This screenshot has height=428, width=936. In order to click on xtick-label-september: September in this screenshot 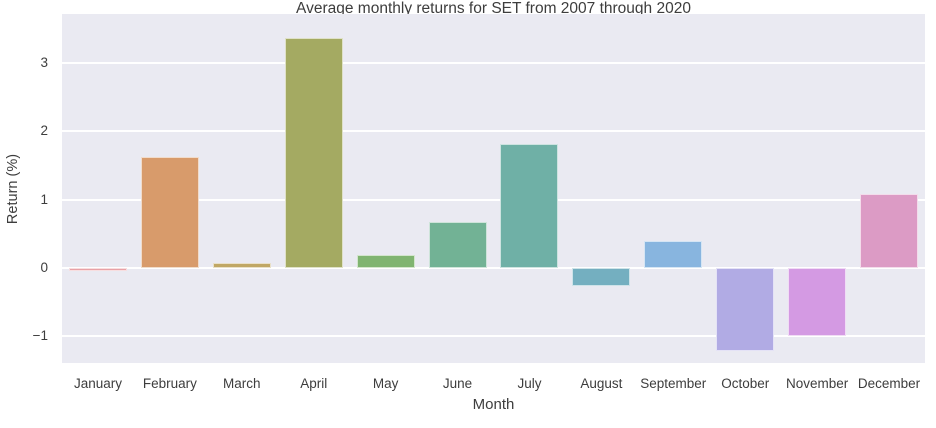, I will do `click(673, 383)`.